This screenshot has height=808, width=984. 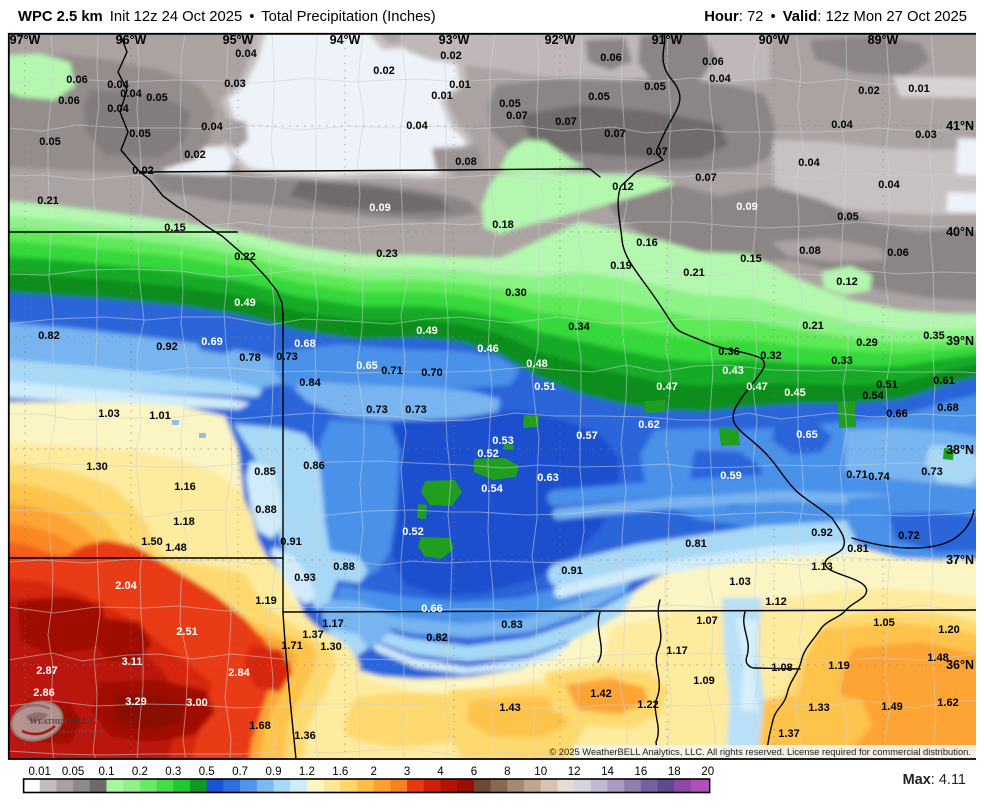 I want to click on svg-text: 0.65, so click(x=806, y=435).